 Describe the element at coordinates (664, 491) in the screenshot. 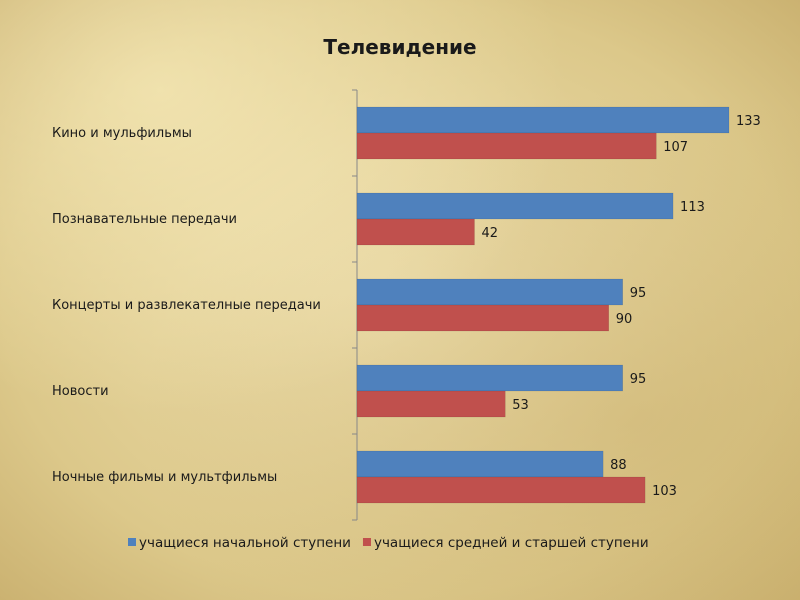

I see `data-label: 103` at that location.